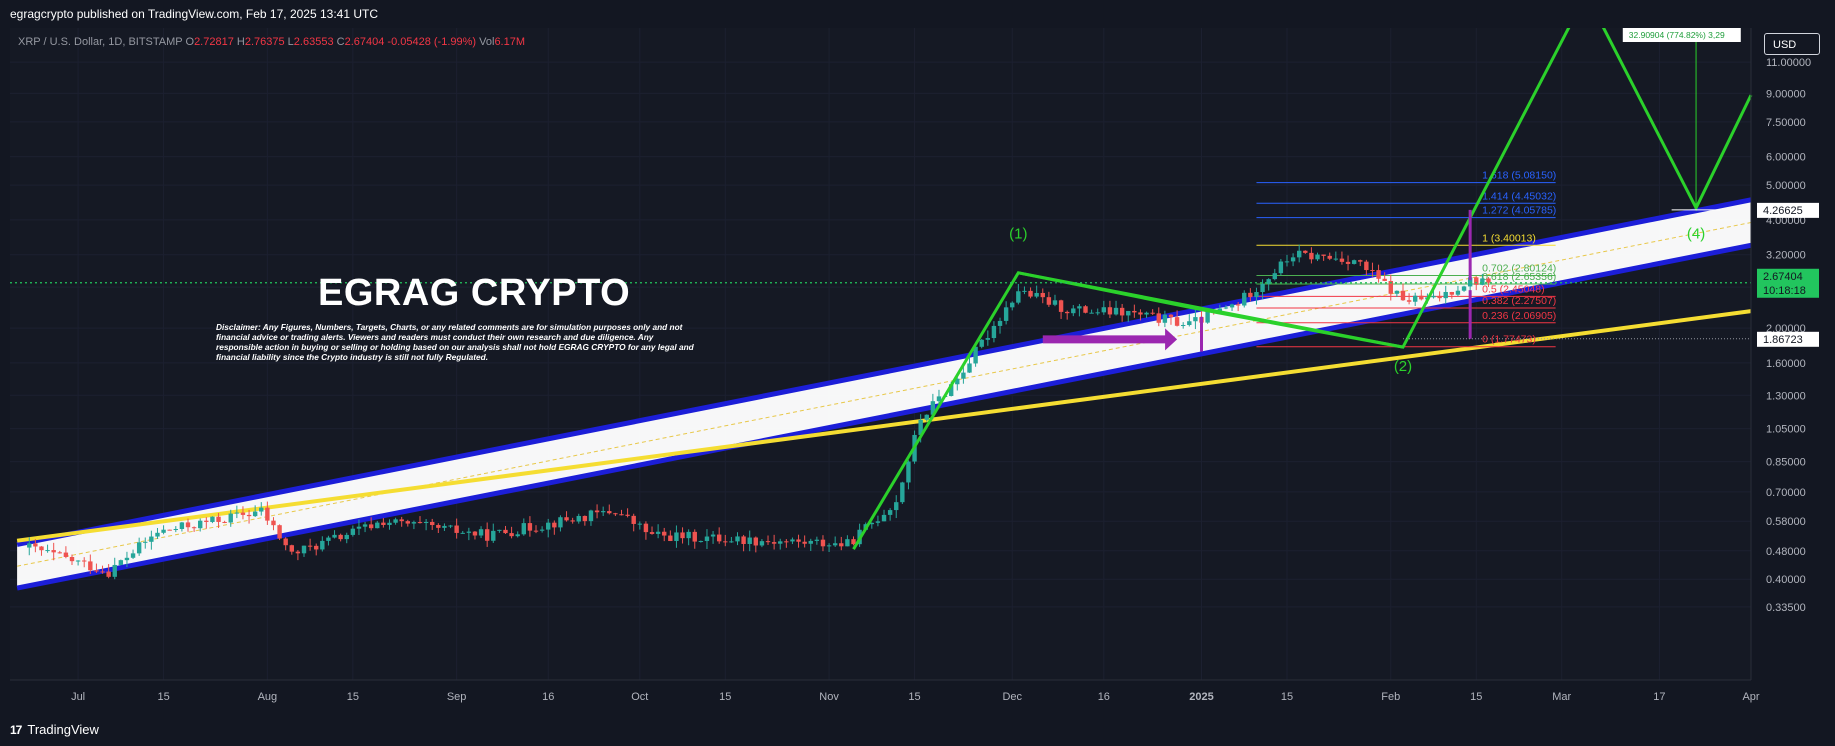 This screenshot has width=1835, height=746. What do you see at coordinates (1519, 269) in the screenshot?
I see `fib-level-label: 0.702 (2.80124)` at bounding box center [1519, 269].